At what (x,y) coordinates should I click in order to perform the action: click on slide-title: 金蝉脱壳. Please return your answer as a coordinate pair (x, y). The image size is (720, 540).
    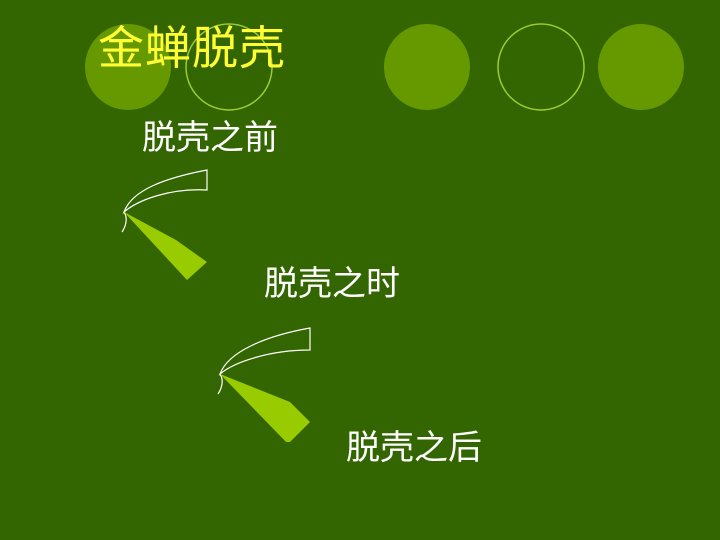
    Looking at the image, I should click on (192, 48).